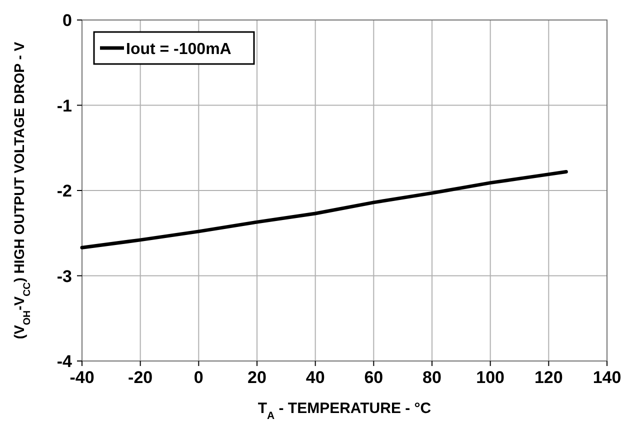  I want to click on x-tick-label: 80, so click(432, 377).